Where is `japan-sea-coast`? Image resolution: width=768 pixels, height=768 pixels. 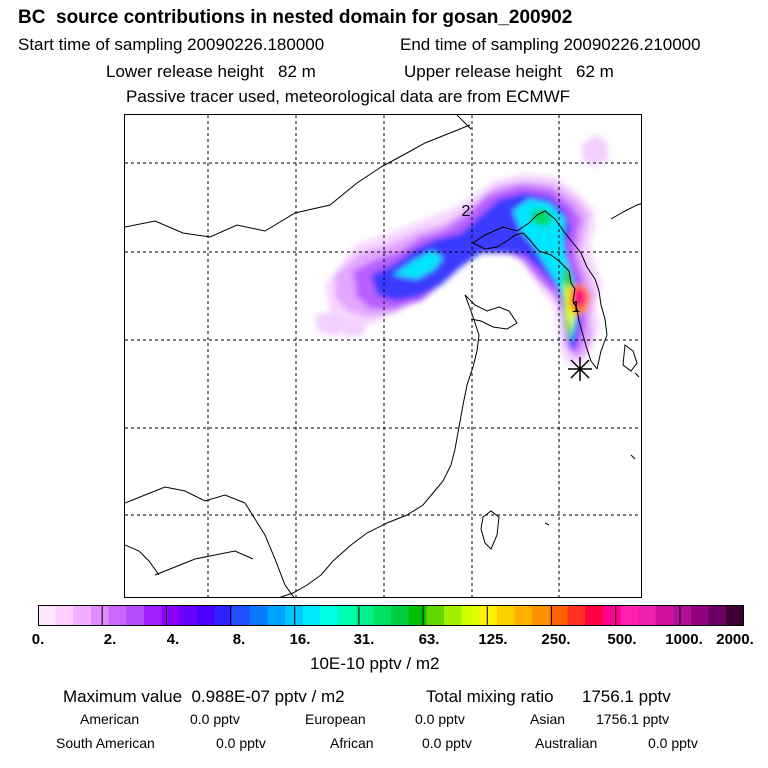 japan-sea-coast is located at coordinates (625, 211).